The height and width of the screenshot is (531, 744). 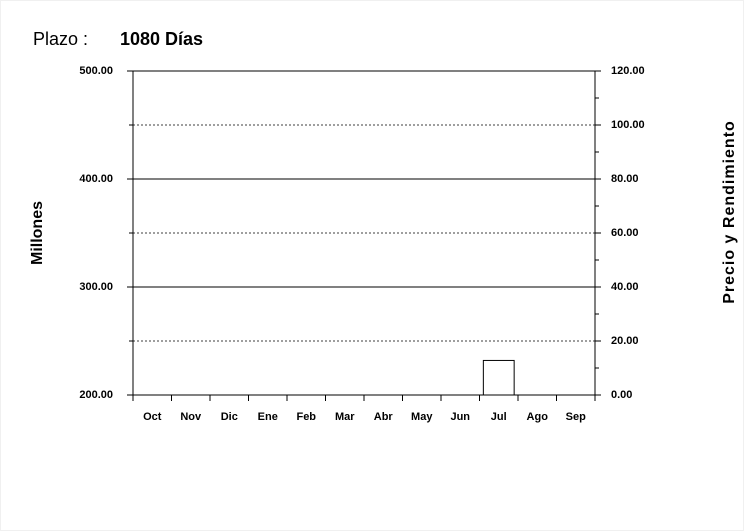 What do you see at coordinates (498, 377) in the screenshot?
I see `bar` at bounding box center [498, 377].